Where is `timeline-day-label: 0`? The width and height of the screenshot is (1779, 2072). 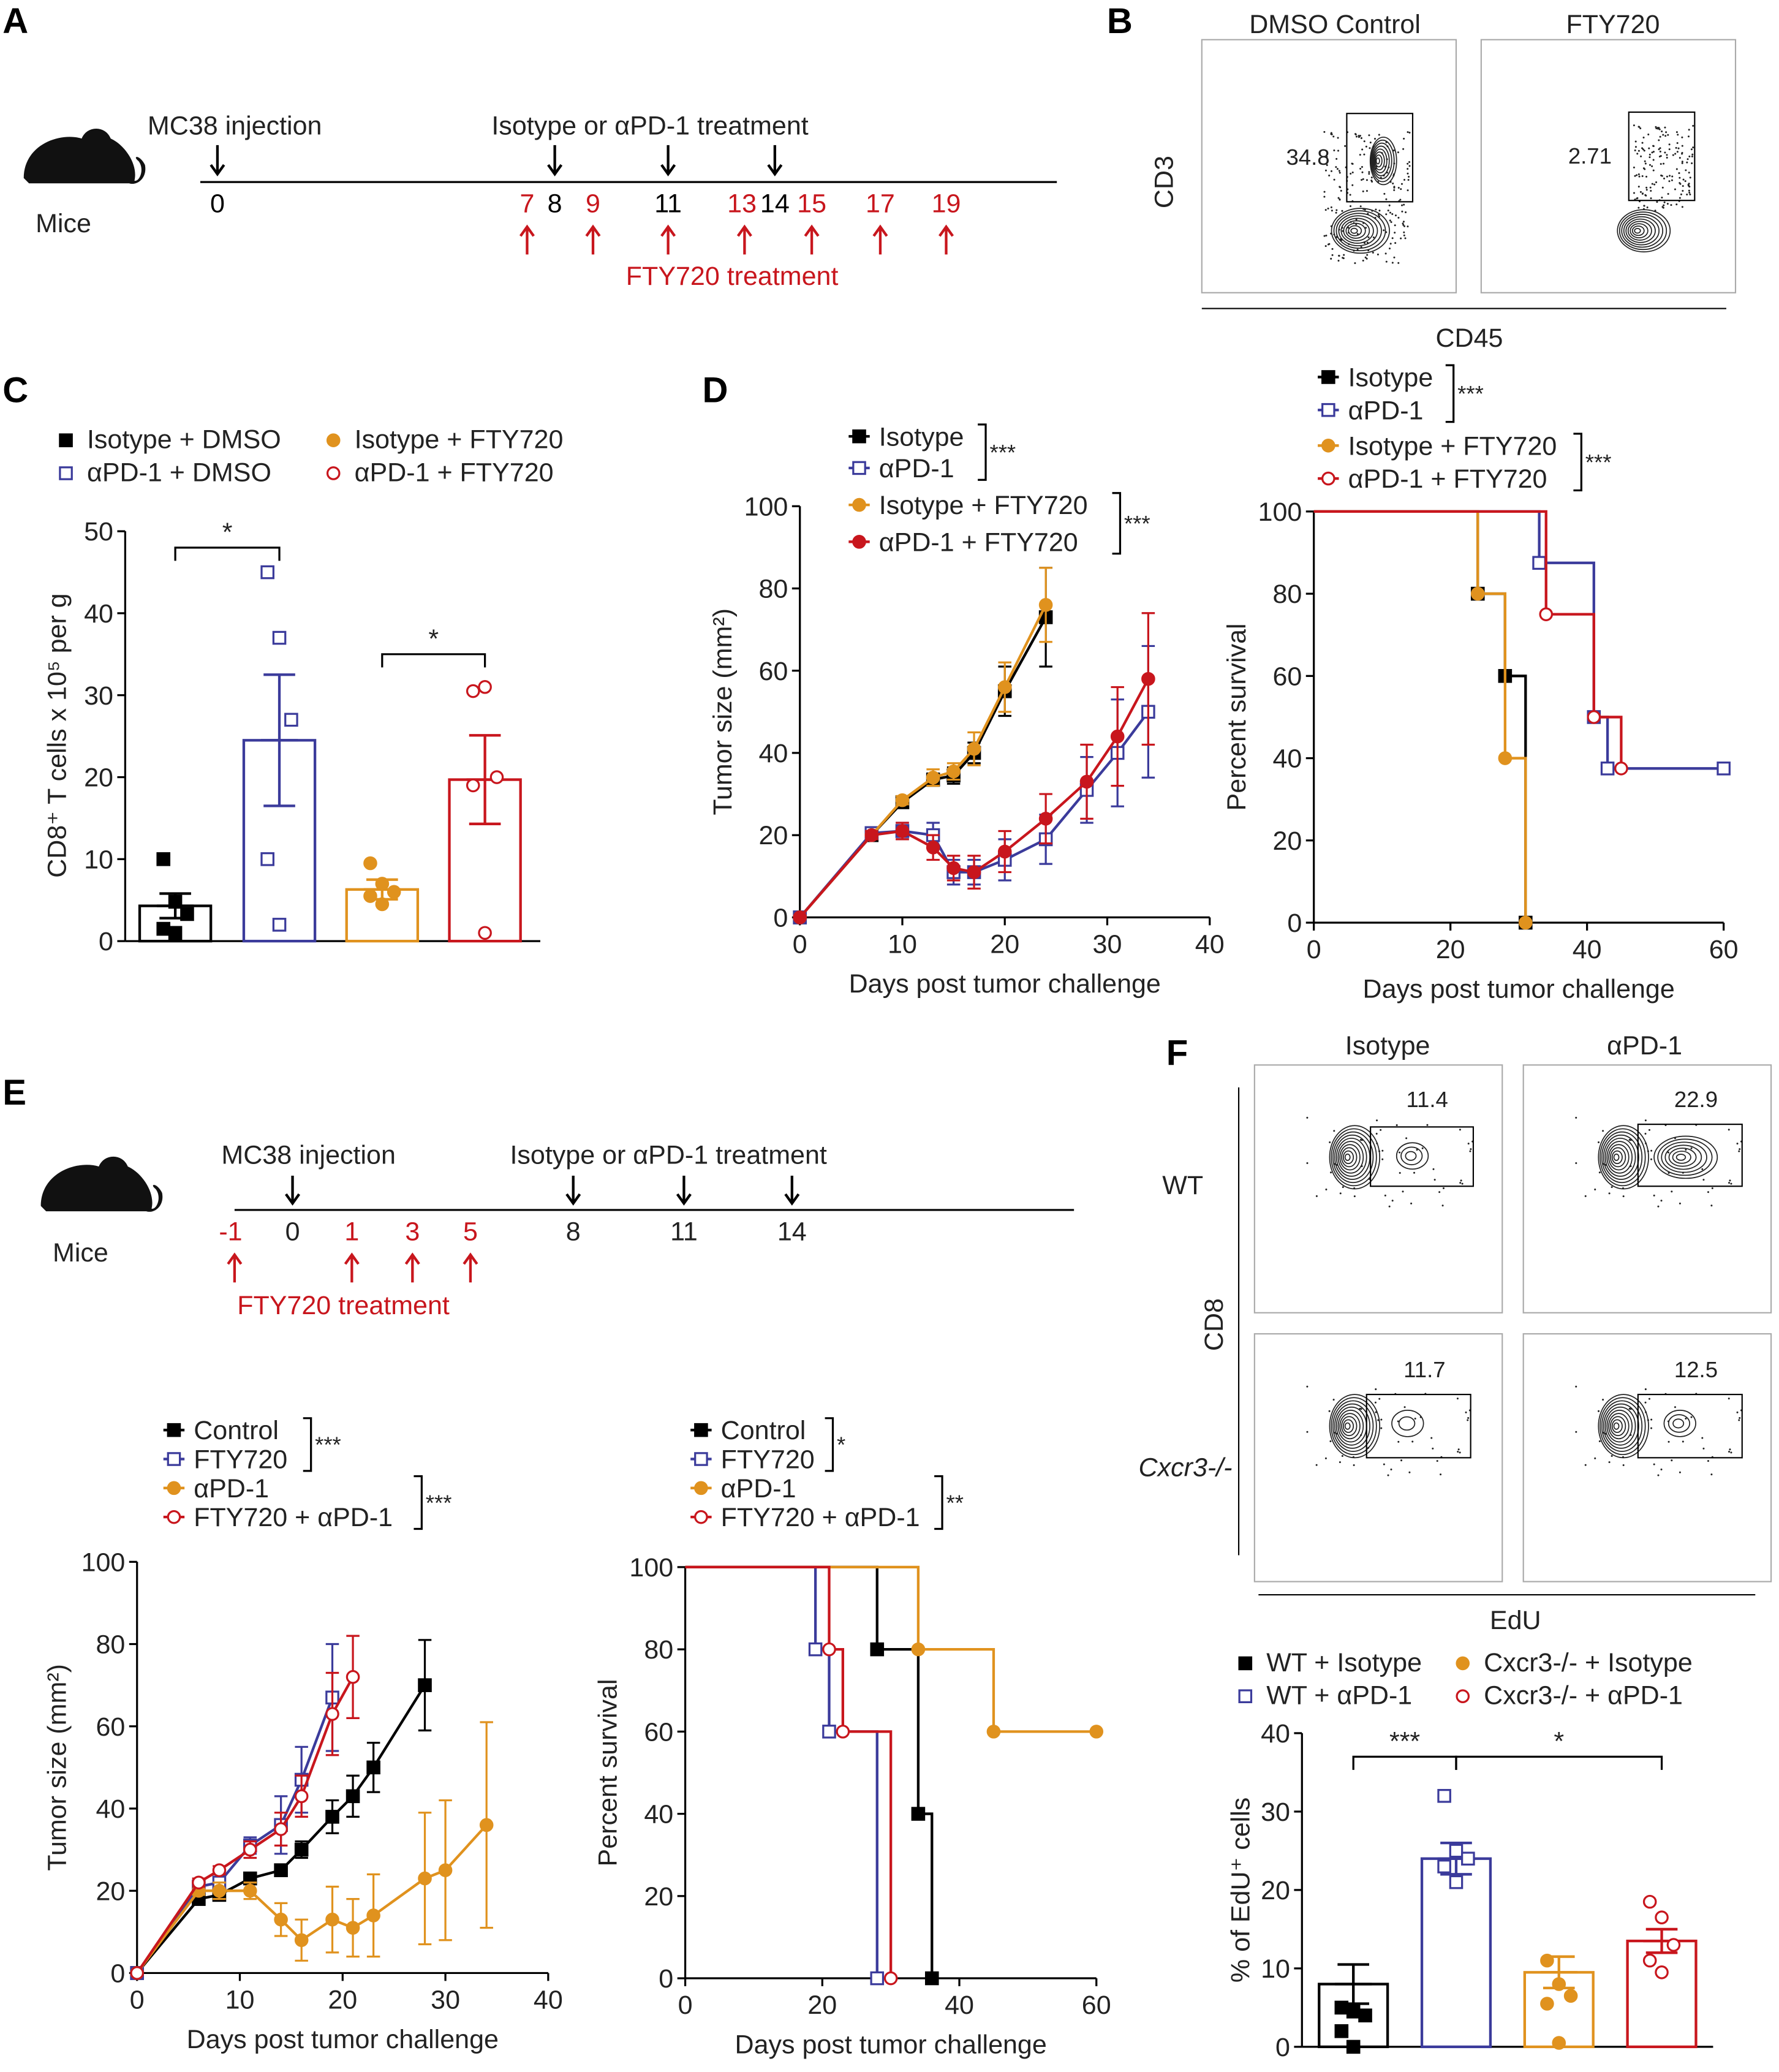 timeline-day-label: 0 is located at coordinates (292, 1231).